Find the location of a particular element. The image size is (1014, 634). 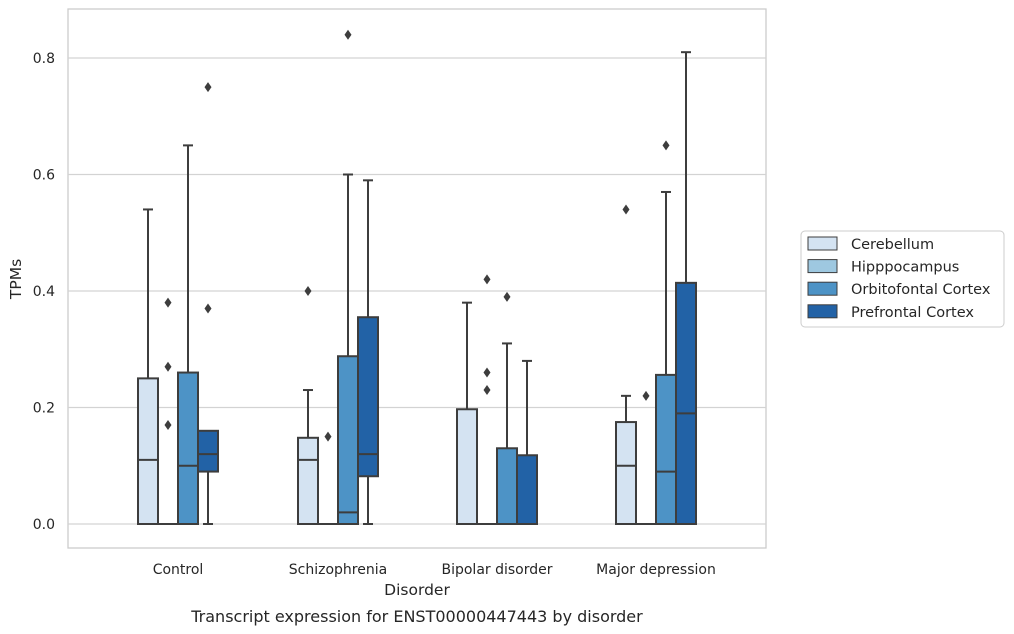

y-tick-label: 0.4 is located at coordinates (44, 292).